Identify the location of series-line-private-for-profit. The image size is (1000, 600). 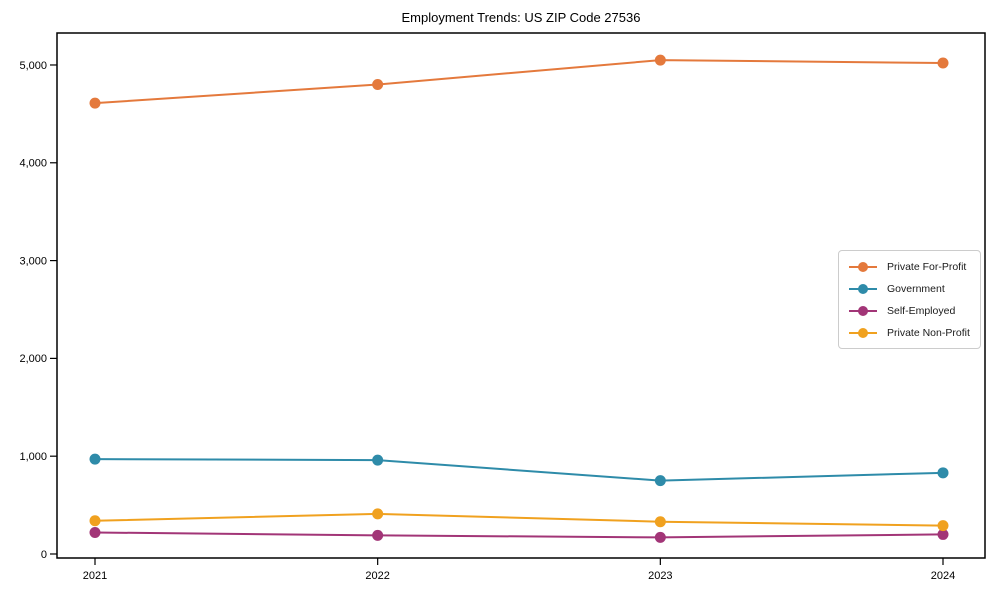
(519, 82).